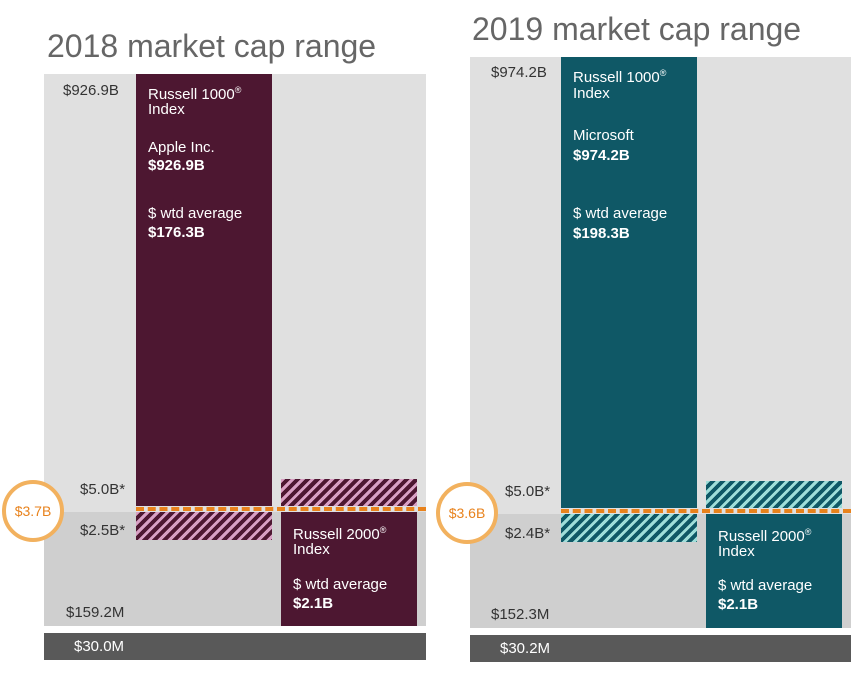 This screenshot has width=851, height=677. What do you see at coordinates (528, 533) in the screenshot?
I see `y-label-r2000-top: $2.4B*` at bounding box center [528, 533].